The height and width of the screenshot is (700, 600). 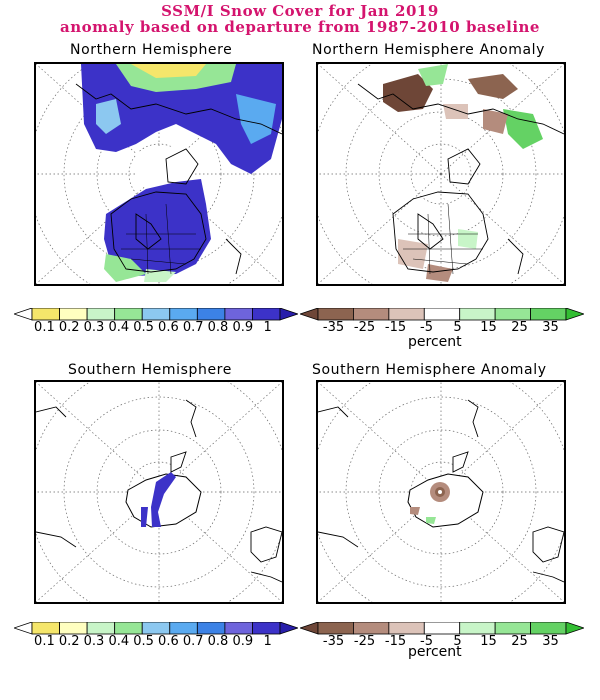 I want to click on snow-fraction-colorbar, so click(x=156, y=314).